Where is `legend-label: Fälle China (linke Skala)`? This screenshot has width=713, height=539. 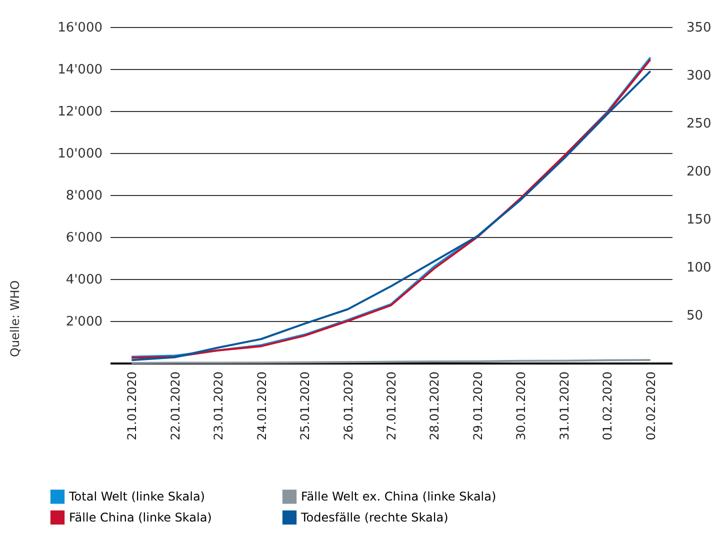
legend-label: Fälle China (linke Skala) is located at coordinates (140, 517).